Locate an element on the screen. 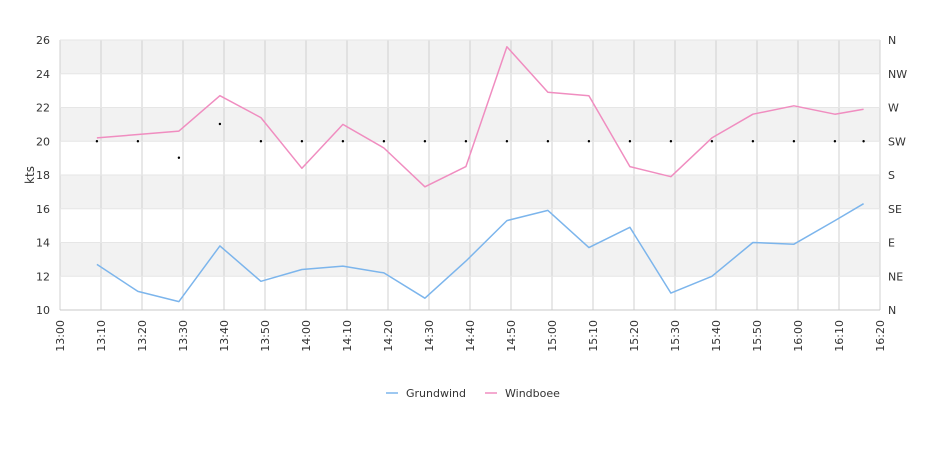 The height and width of the screenshot is (450, 940). x-tick-label: 13:20 is located at coordinates (142, 336).